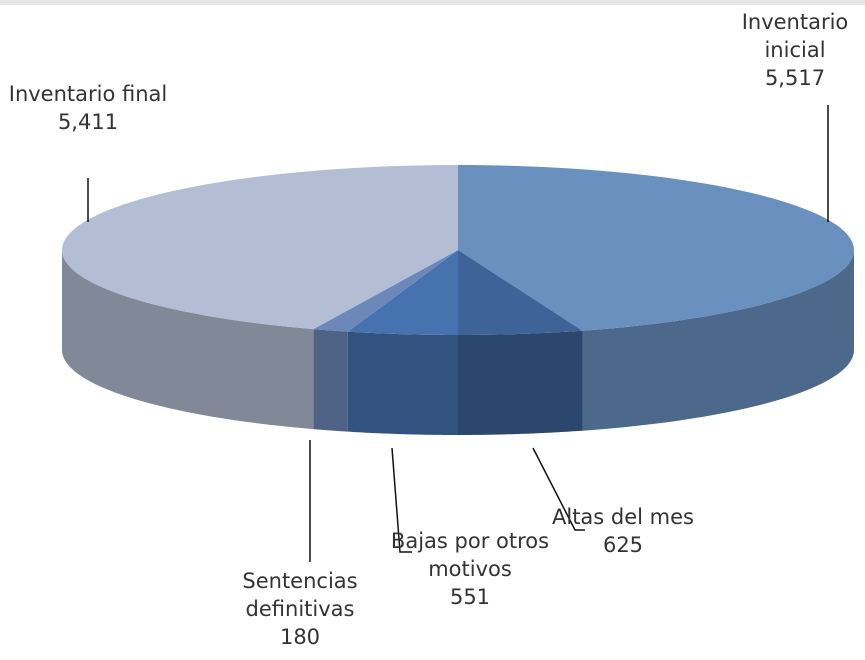  Describe the element at coordinates (623, 517) in the screenshot. I see `label-name: Altas del mes` at that location.